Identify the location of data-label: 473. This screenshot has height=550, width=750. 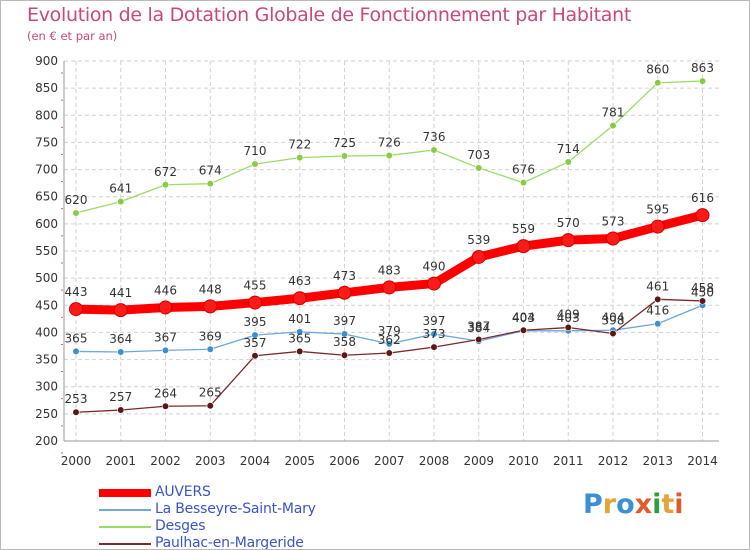
(344, 276).